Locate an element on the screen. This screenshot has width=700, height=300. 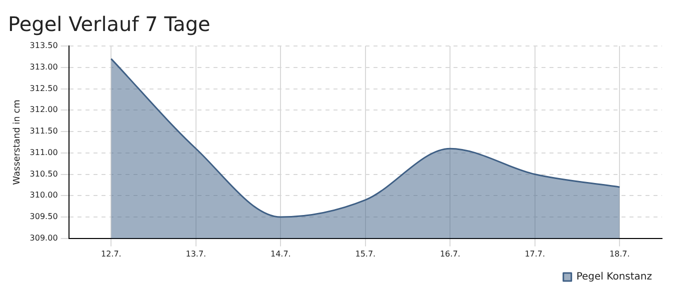
x-tick-label: 14.7. is located at coordinates (280, 253).